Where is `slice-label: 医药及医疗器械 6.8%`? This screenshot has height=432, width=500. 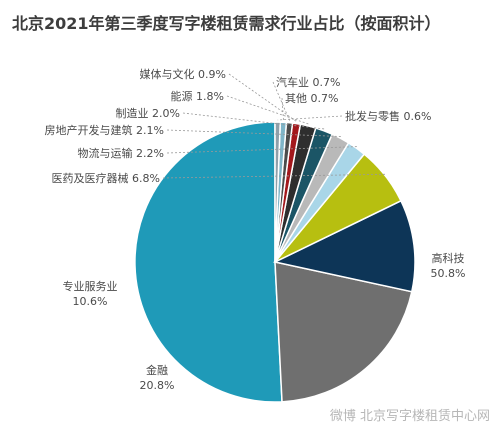 slice-label: 医药及医疗器械 6.8% is located at coordinates (106, 178).